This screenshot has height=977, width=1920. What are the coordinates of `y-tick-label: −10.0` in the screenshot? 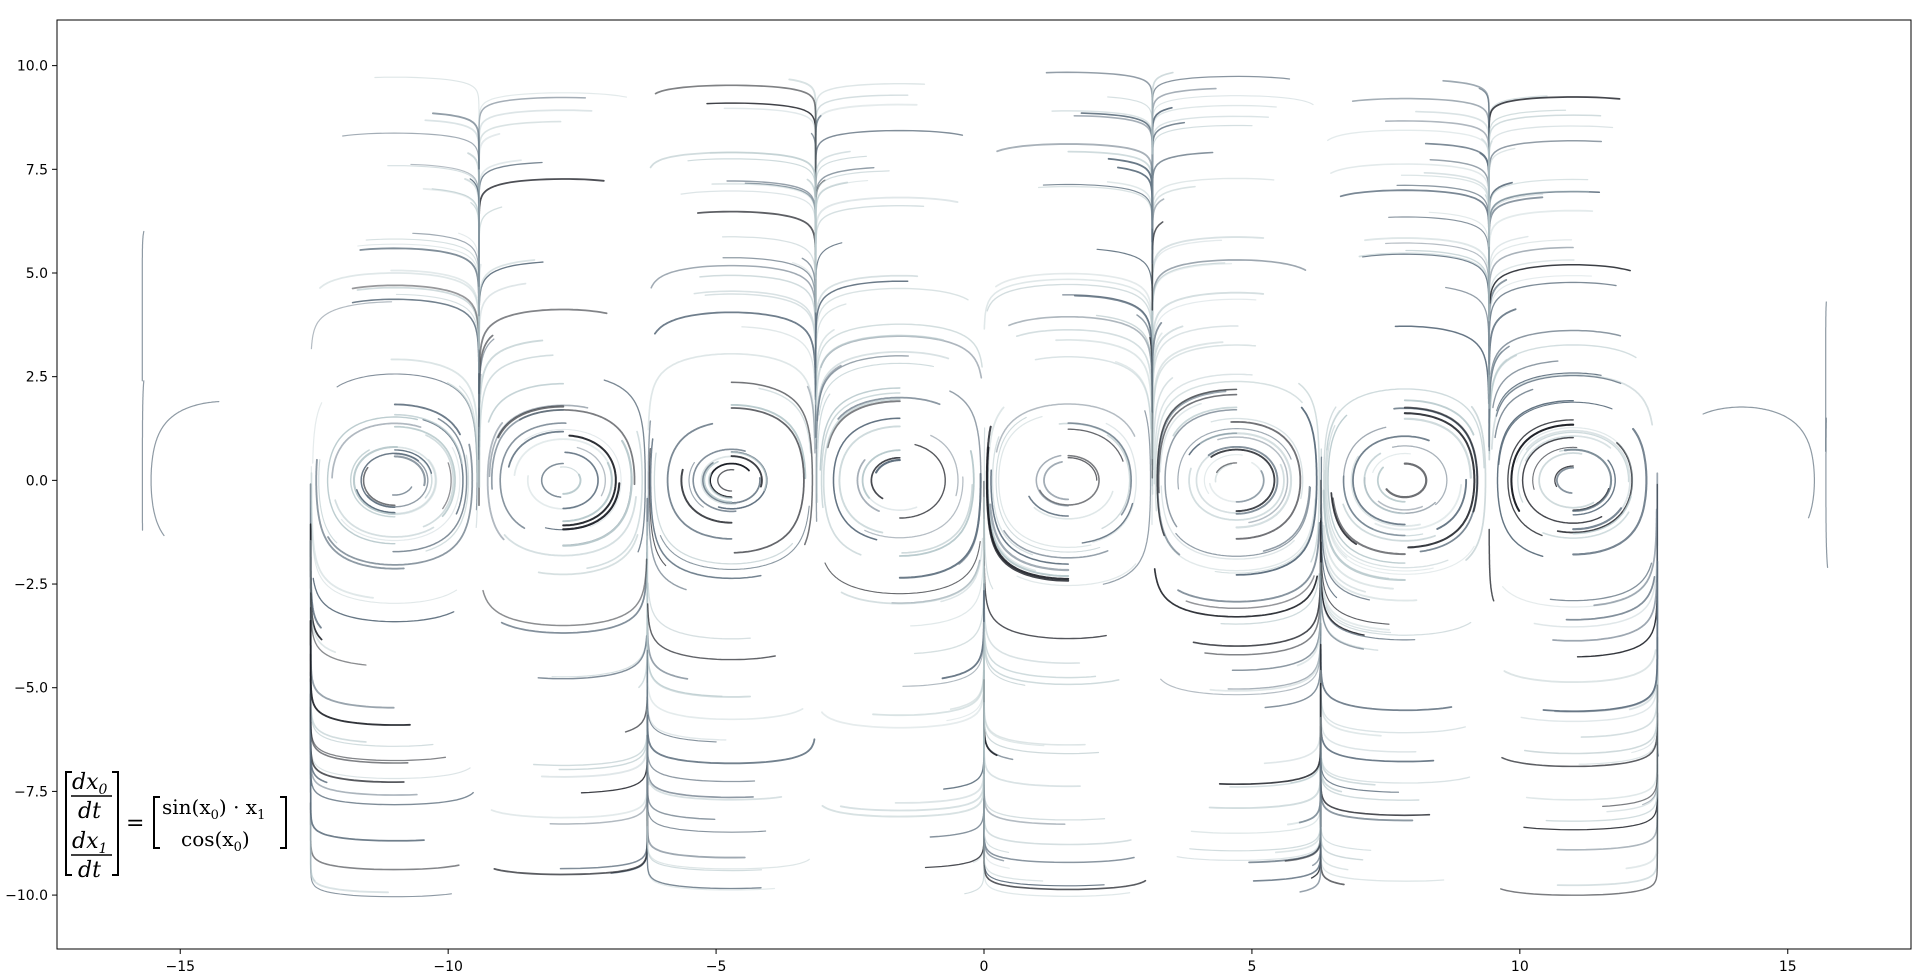 It's located at (26, 896).